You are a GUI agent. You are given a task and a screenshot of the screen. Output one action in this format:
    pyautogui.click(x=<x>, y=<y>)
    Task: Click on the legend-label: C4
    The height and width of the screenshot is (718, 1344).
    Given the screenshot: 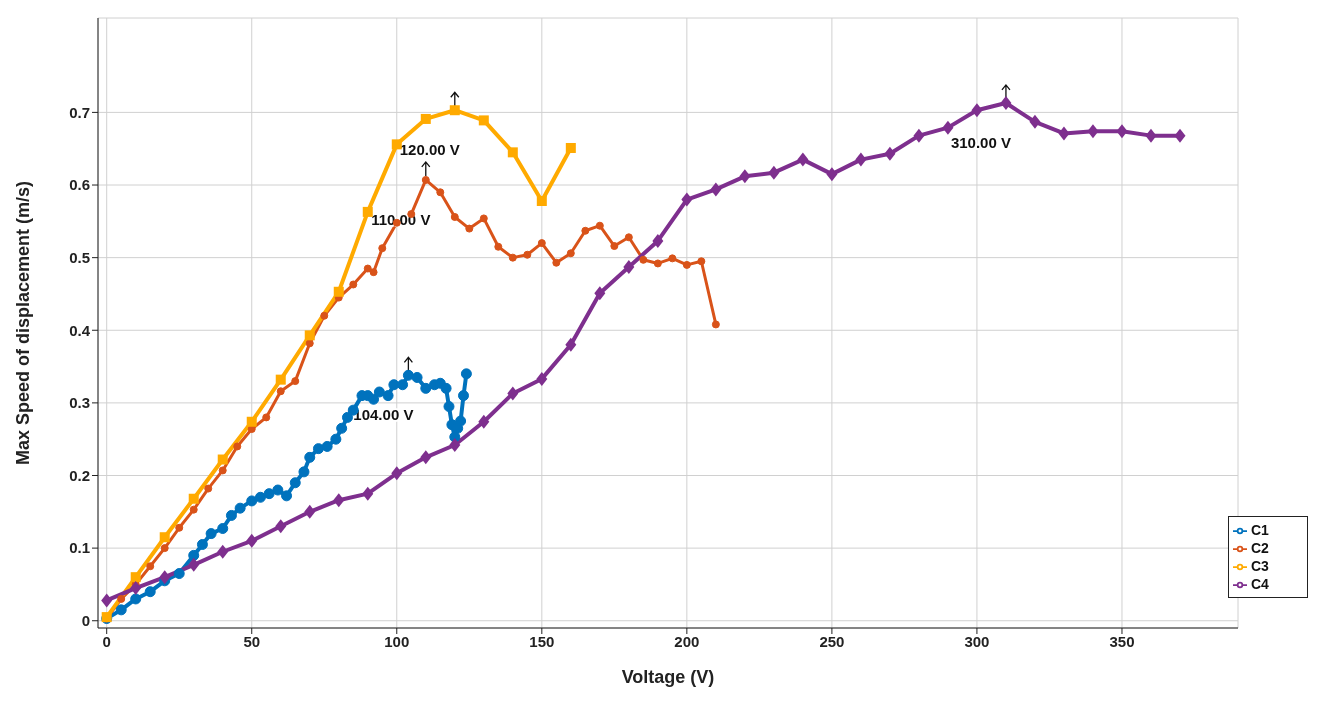 What is the action you would take?
    pyautogui.click(x=1260, y=584)
    